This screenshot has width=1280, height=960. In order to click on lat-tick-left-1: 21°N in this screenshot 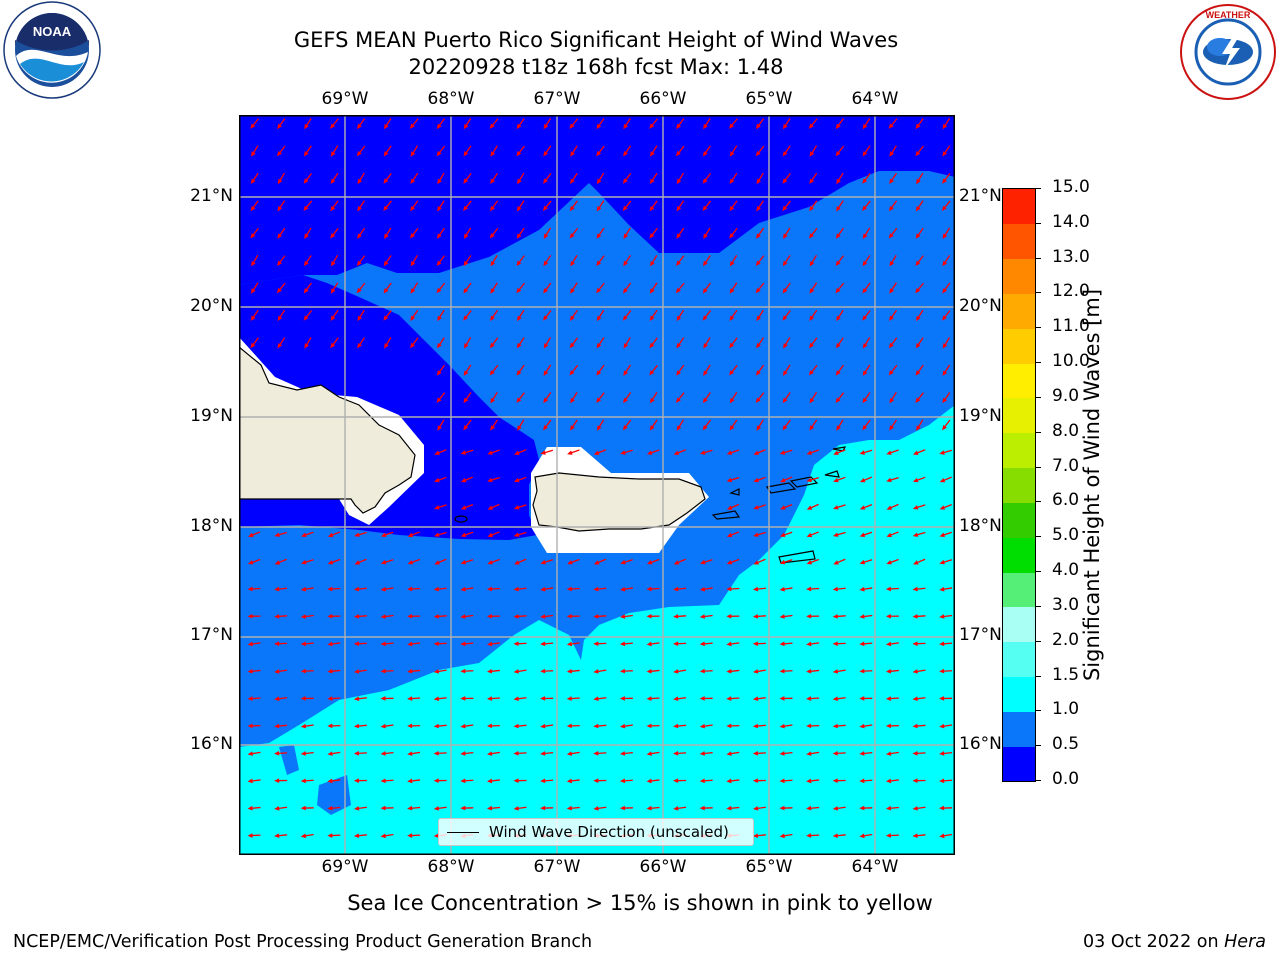, I will do `click(211, 196)`.